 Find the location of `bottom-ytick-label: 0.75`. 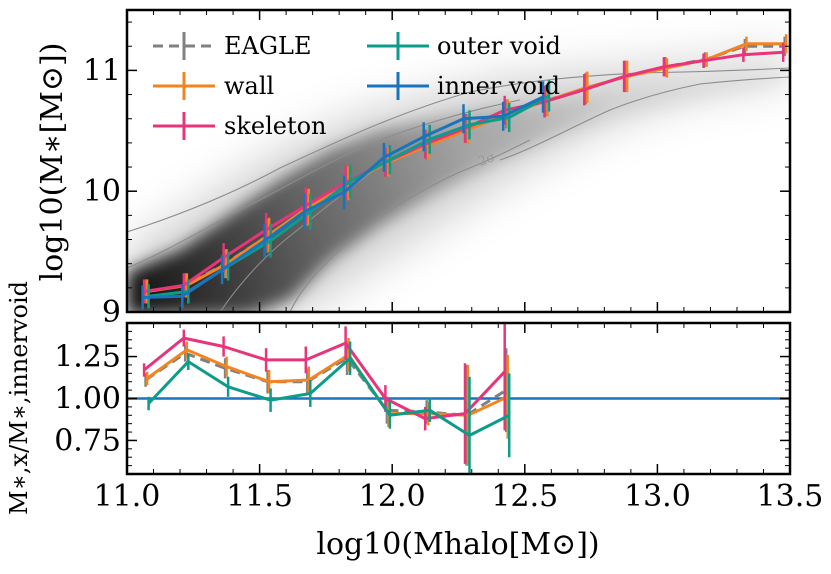

bottom-ytick-label: 0.75 is located at coordinates (87, 440).